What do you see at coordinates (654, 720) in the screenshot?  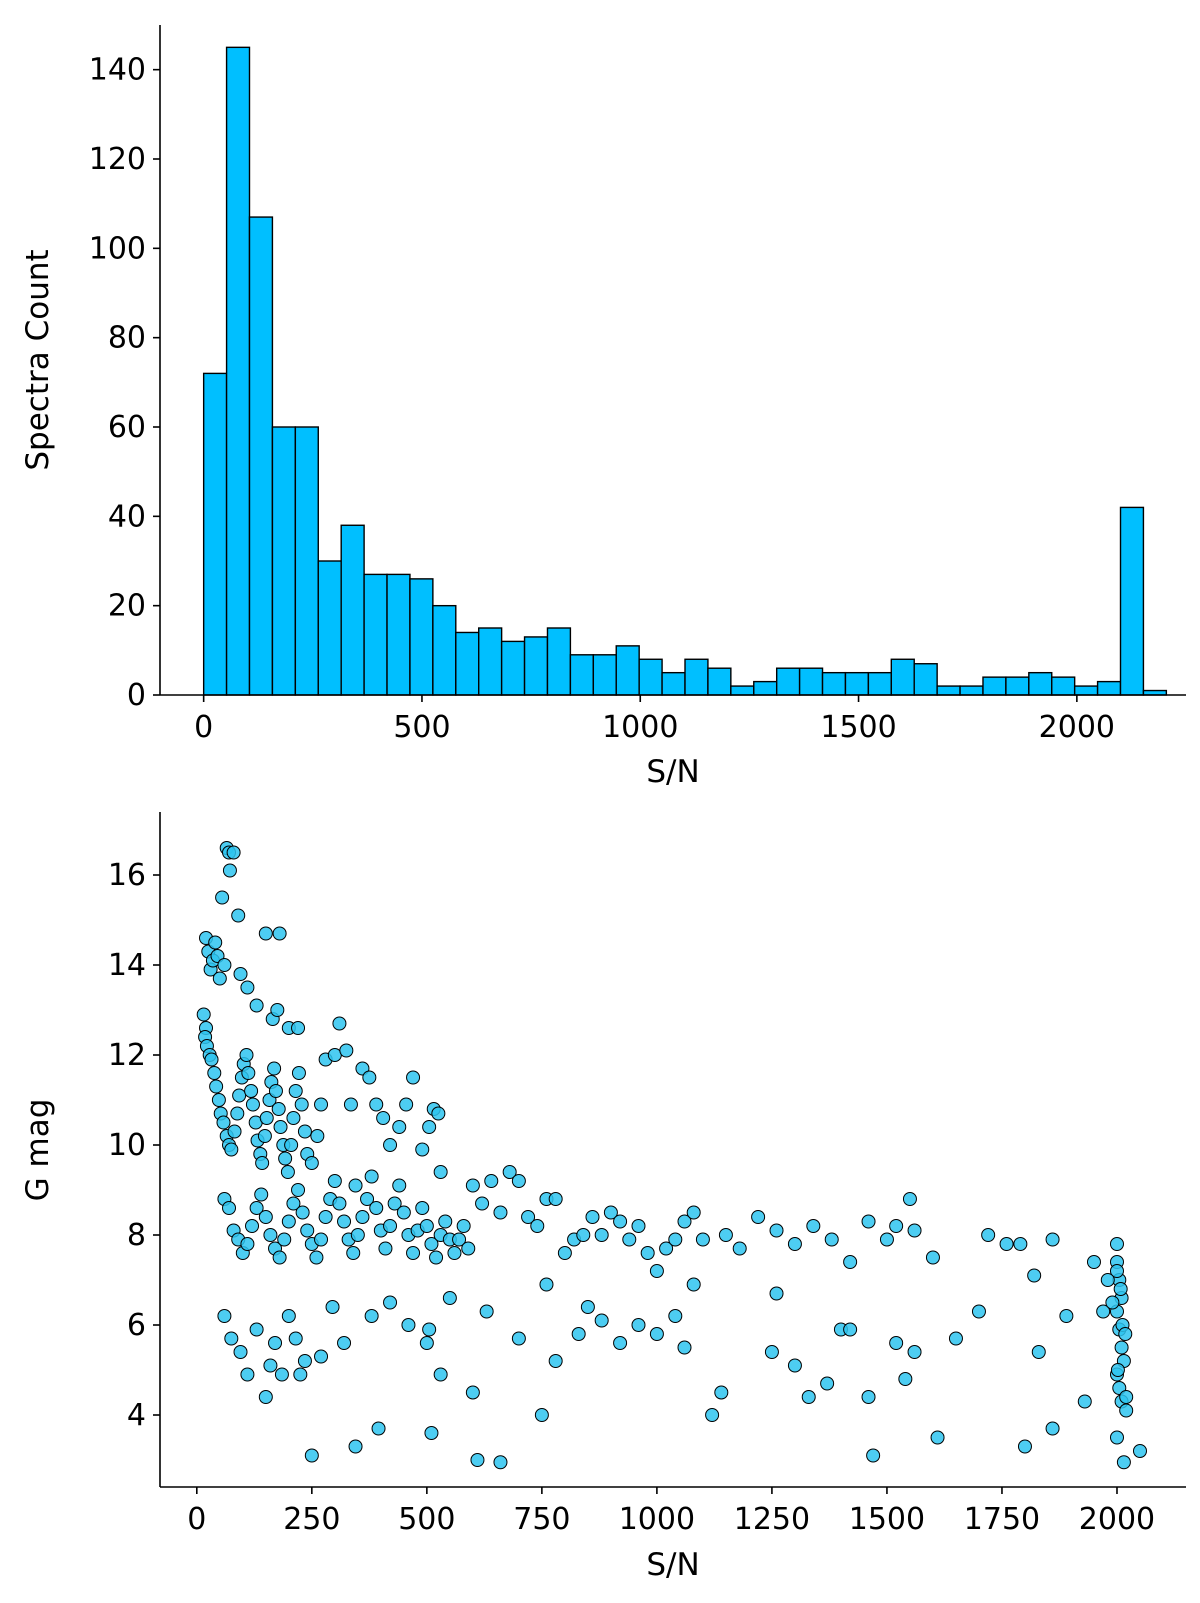 I see `histogram-x-ticks: 0 500 1000 1500 2000` at bounding box center [654, 720].